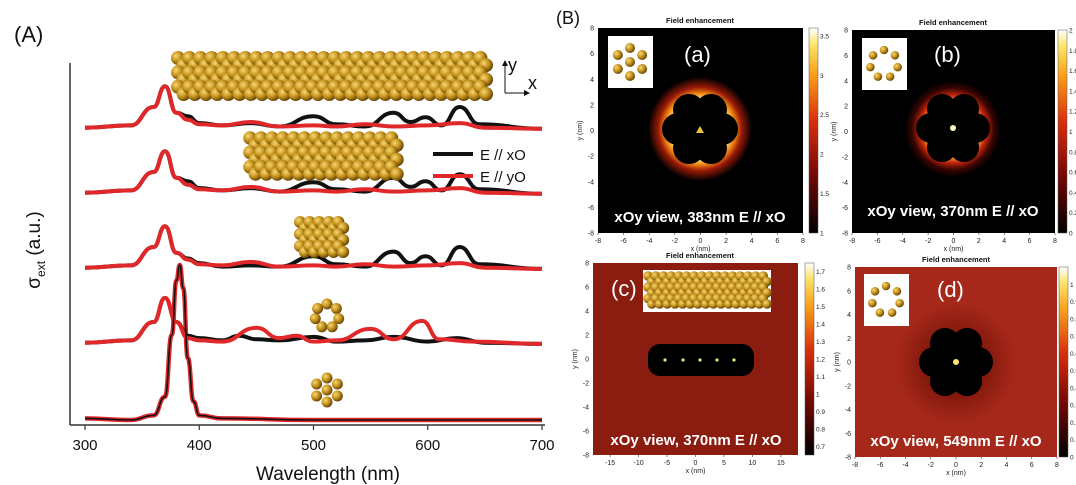 The image size is (1076, 485). Describe the element at coordinates (724, 463) in the screenshot. I see `map-x-tick-label: 5` at that location.